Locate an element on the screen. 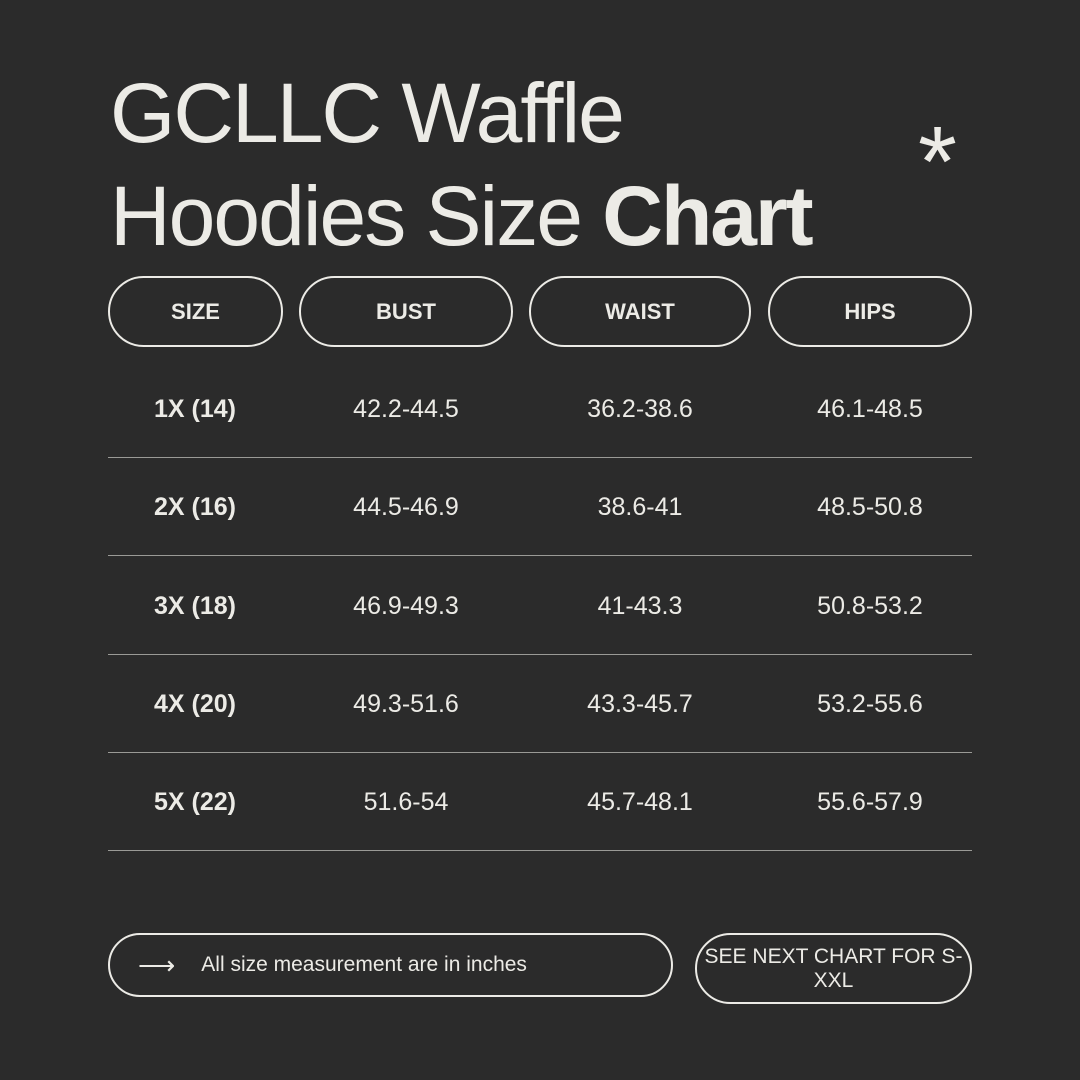 The width and height of the screenshot is (1080, 1080). table-row: 5X (22) 51.6-54 45.7-48.1 55.6-57.9 is located at coordinates (540, 802).